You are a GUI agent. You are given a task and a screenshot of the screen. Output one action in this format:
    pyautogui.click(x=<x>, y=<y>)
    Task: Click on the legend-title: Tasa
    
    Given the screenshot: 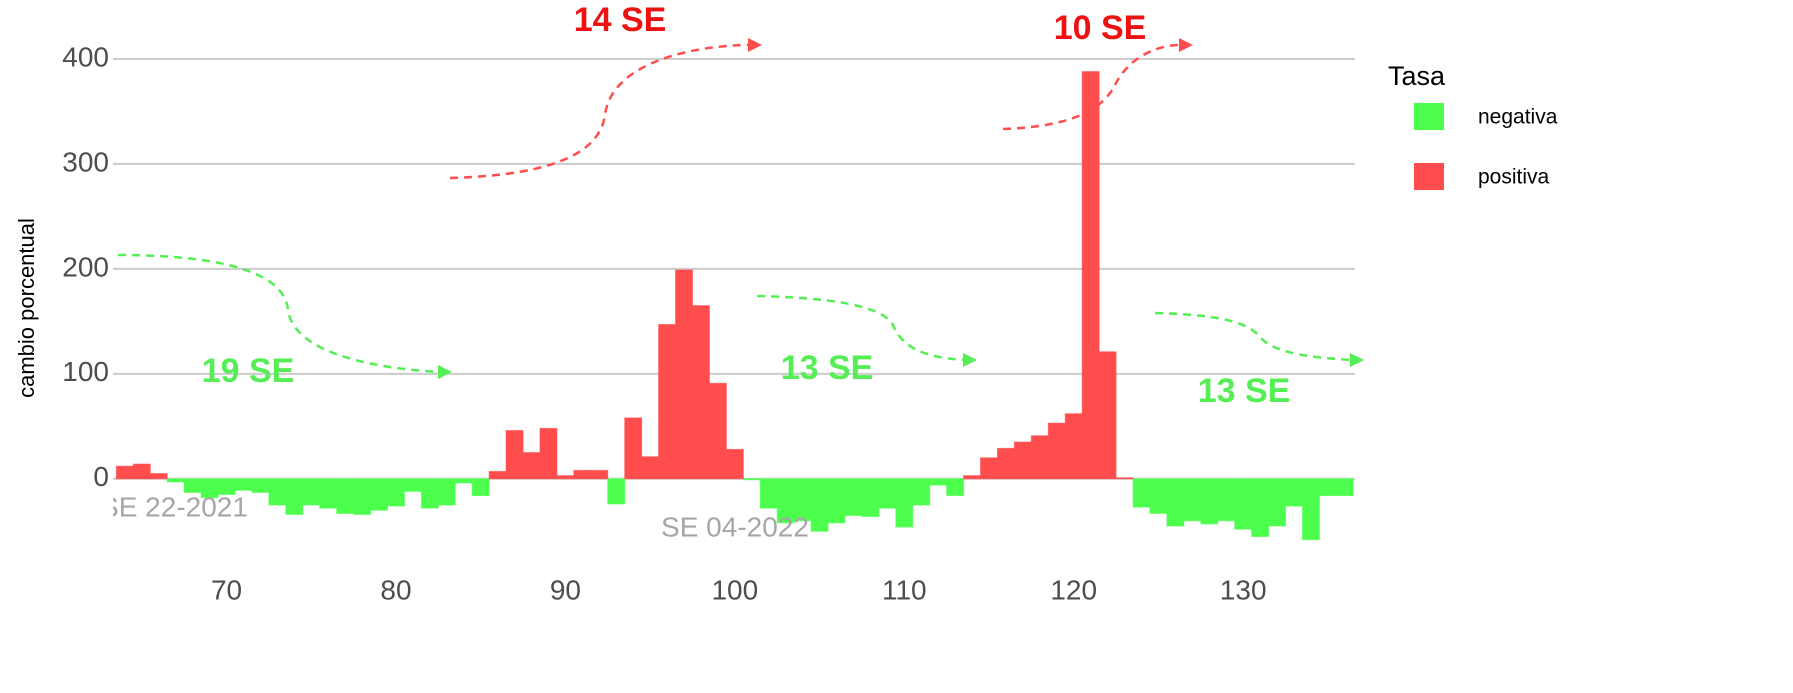 What is the action you would take?
    pyautogui.click(x=1417, y=76)
    